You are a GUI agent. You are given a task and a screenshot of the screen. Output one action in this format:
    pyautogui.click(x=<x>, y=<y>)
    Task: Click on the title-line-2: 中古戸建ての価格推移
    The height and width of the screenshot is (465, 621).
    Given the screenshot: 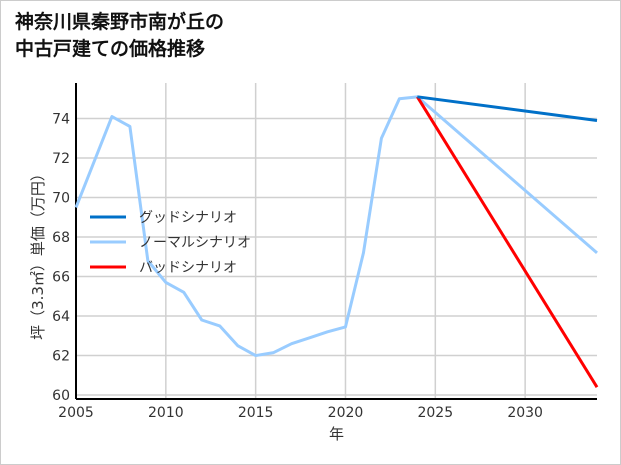 What is the action you would take?
    pyautogui.click(x=110, y=49)
    